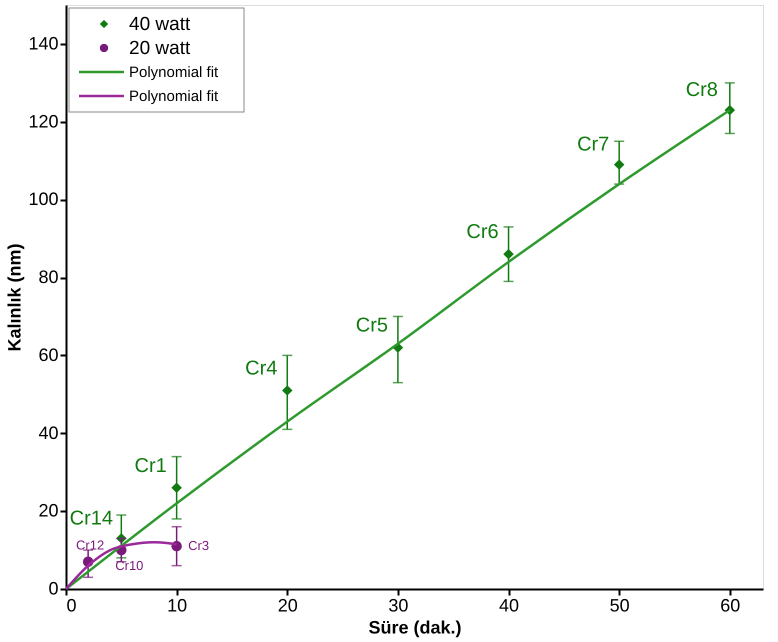 Image resolution: width=778 pixels, height=642 pixels. I want to click on y-tick-label: 140, so click(43, 43).